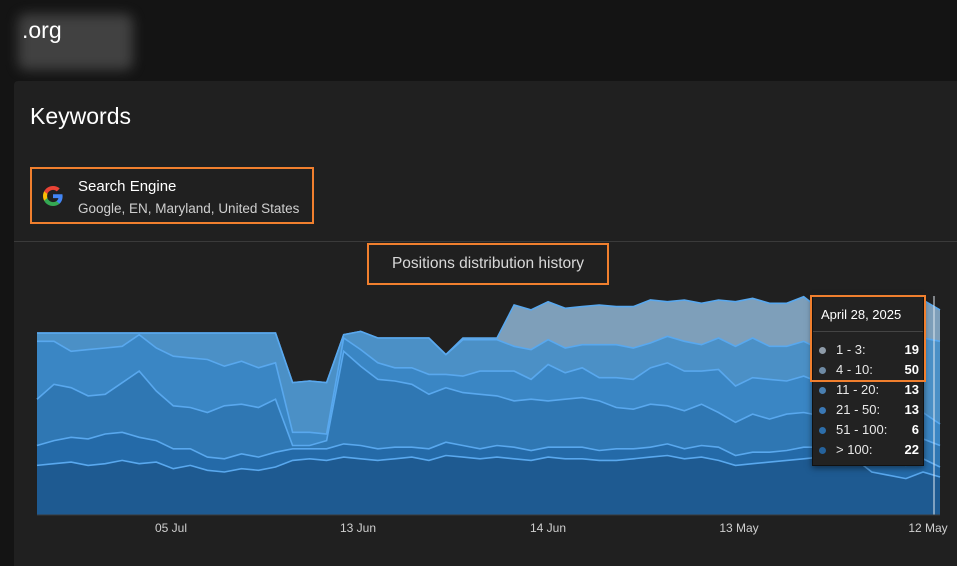  What do you see at coordinates (485, 241) in the screenshot?
I see `section-divider` at bounding box center [485, 241].